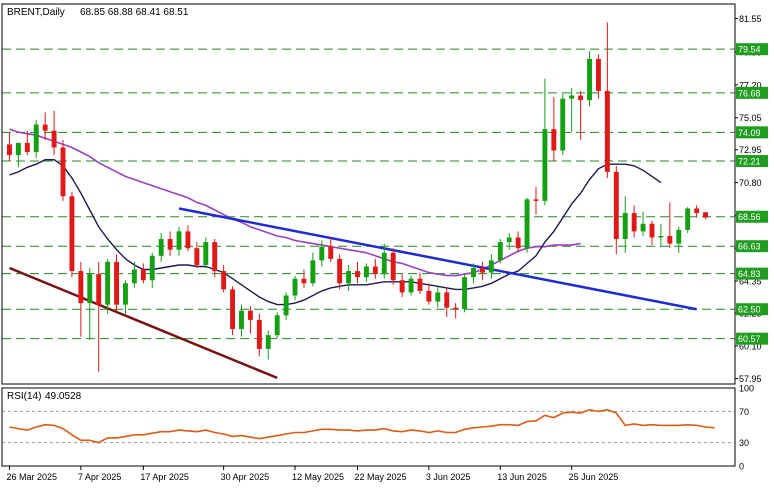 The height and width of the screenshot is (492, 774). Describe the element at coordinates (750, 85) in the screenshot. I see `y-tick-label: 77.20` at that location.